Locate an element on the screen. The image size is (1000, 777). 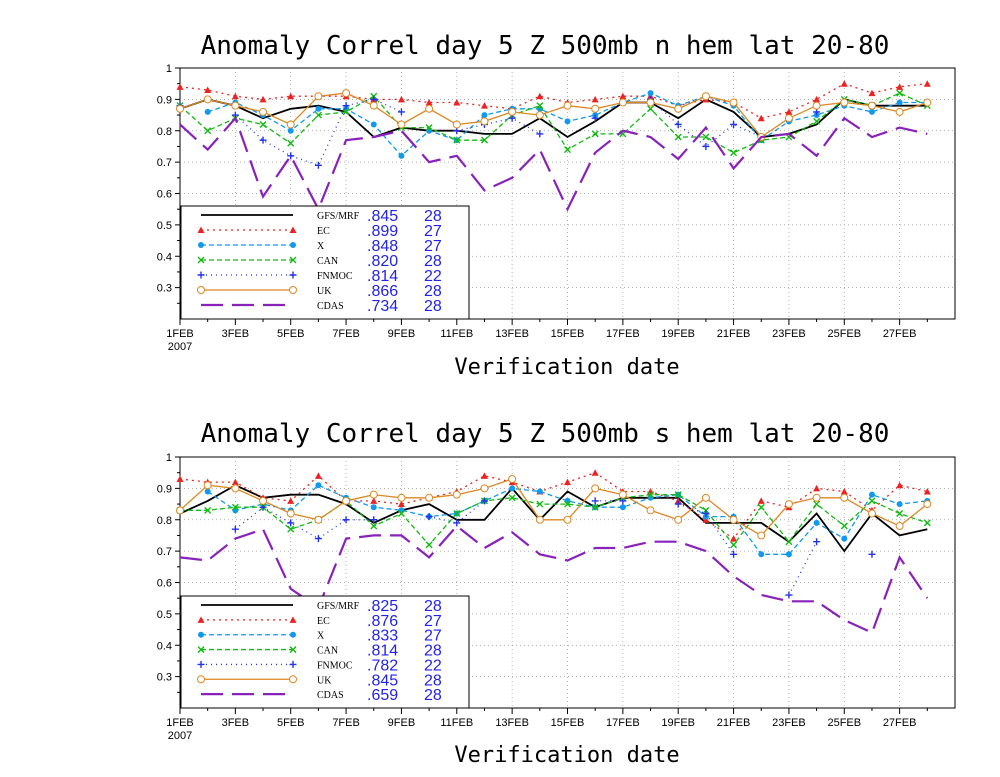
x-tick-label: 15FEB is located at coordinates (568, 723).